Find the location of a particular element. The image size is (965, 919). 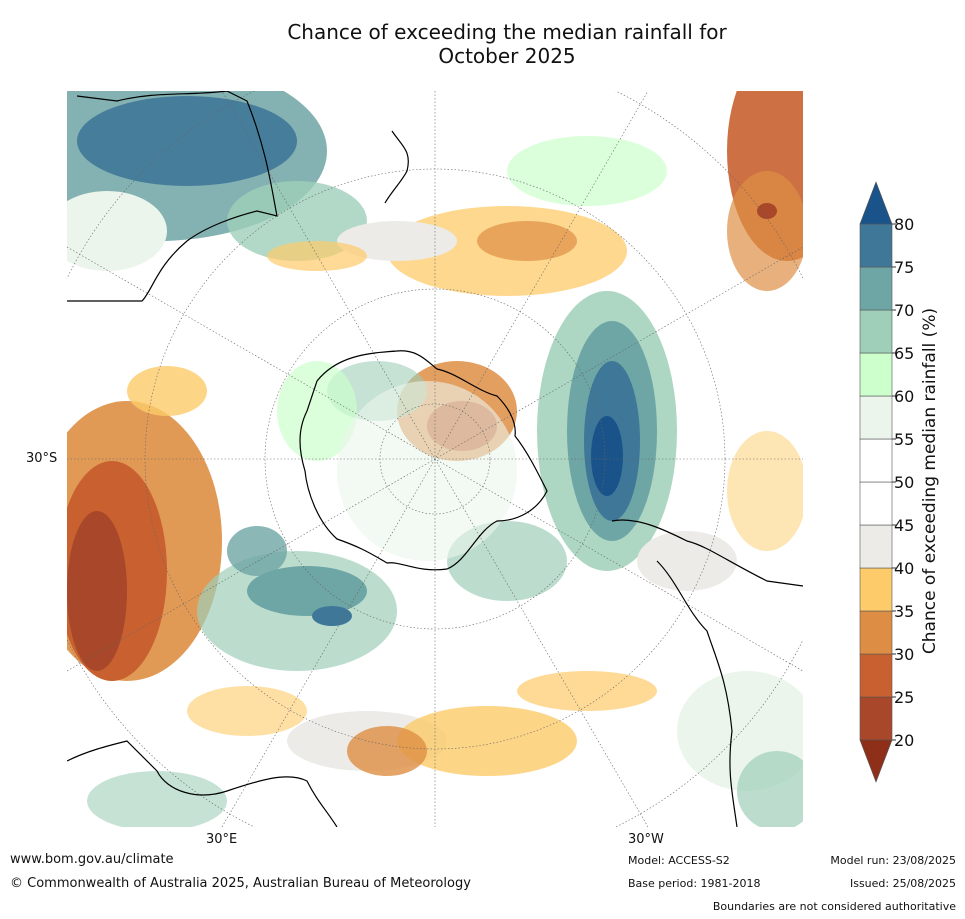

colorbar-extend-bottom is located at coordinates (876, 761).